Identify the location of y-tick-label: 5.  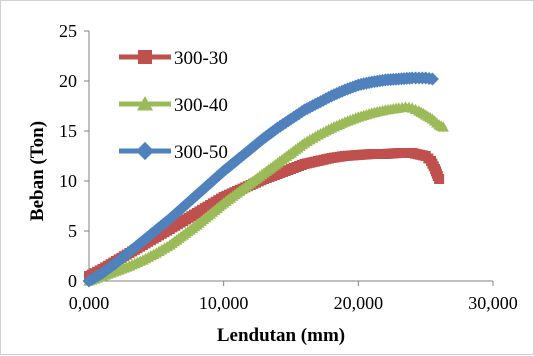
(72, 231).